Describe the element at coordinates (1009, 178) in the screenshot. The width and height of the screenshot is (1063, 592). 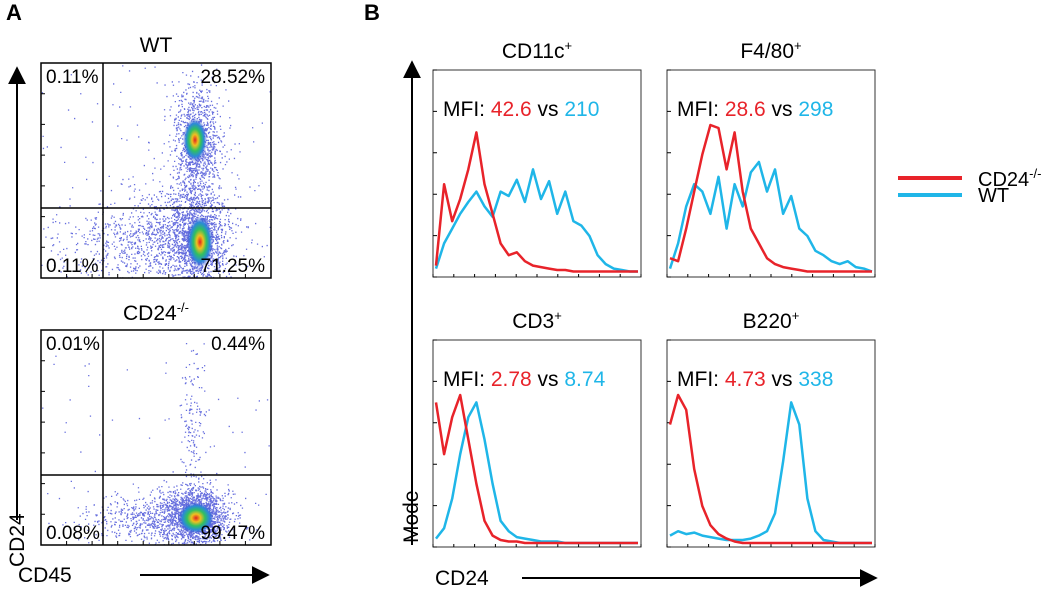
I see `legend-label-ko: CD24-/-` at that location.